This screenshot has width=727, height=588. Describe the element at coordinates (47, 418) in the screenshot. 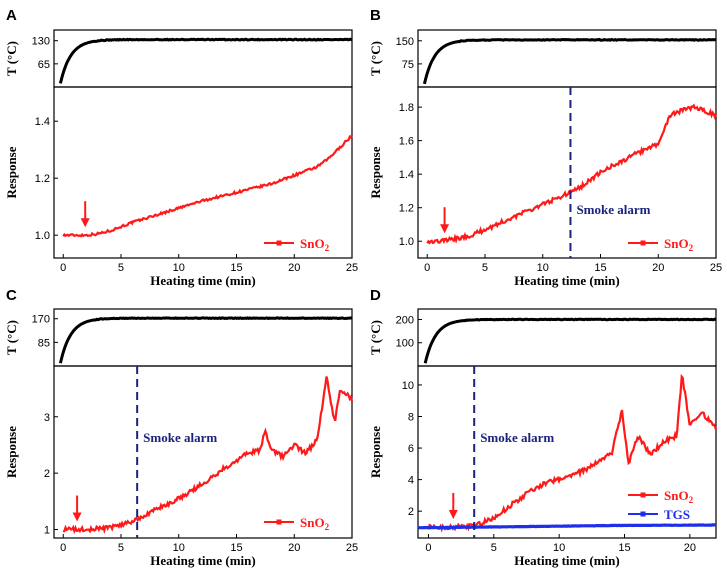

I see `response-ytick-label: 3` at that location.